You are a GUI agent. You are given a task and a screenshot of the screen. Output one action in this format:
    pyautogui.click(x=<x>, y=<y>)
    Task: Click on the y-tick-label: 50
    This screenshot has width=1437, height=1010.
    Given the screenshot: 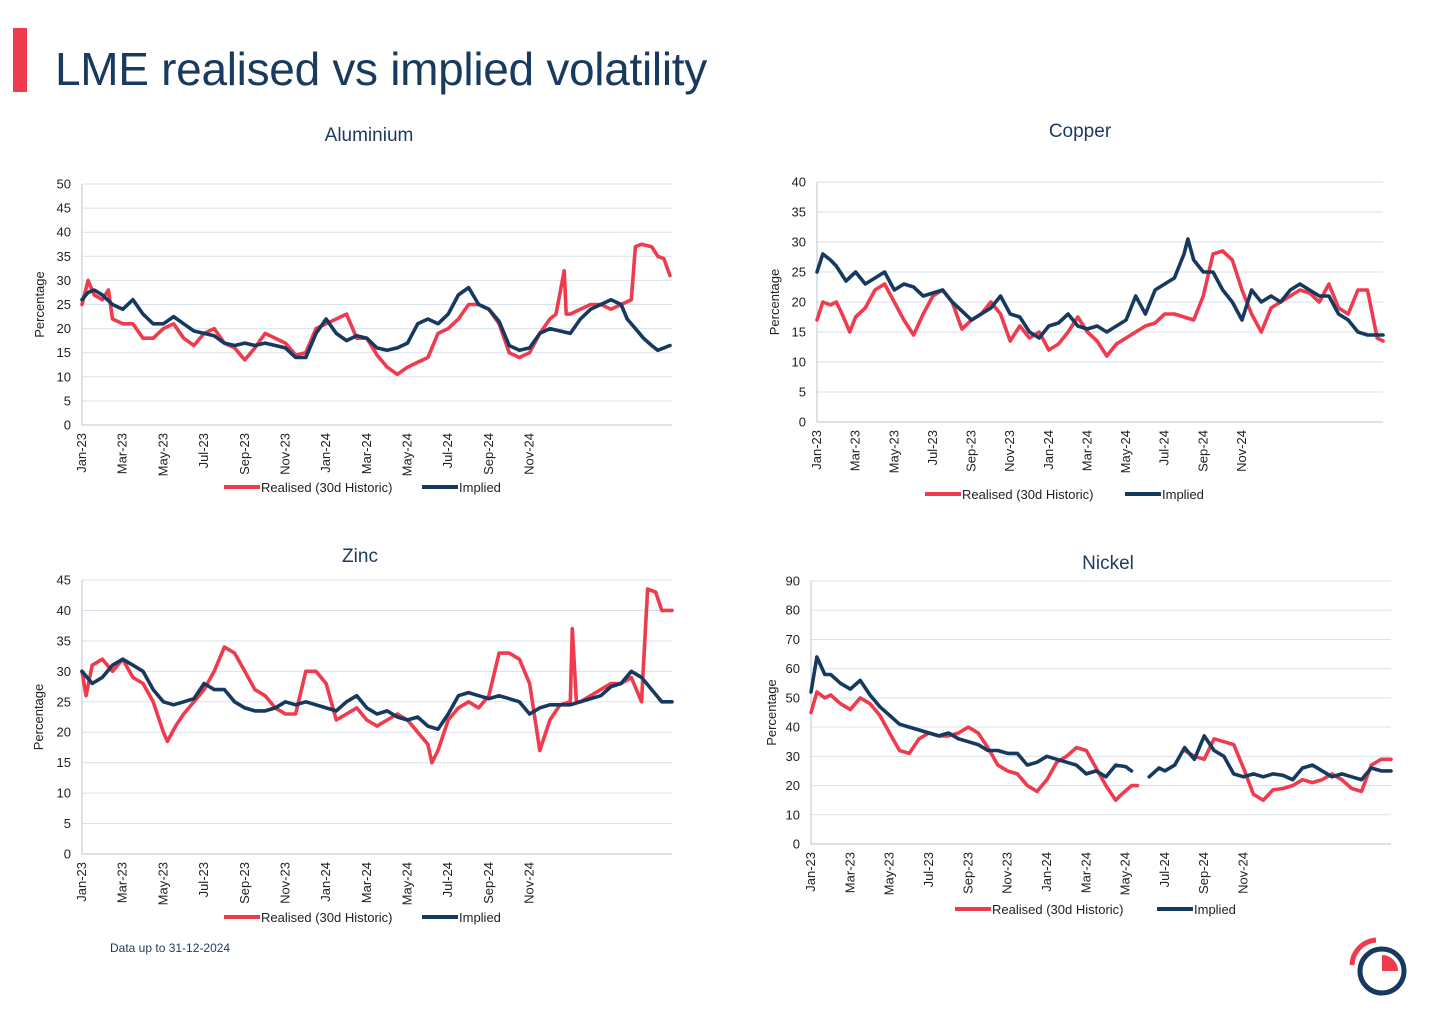 What is the action you would take?
    pyautogui.click(x=64, y=184)
    